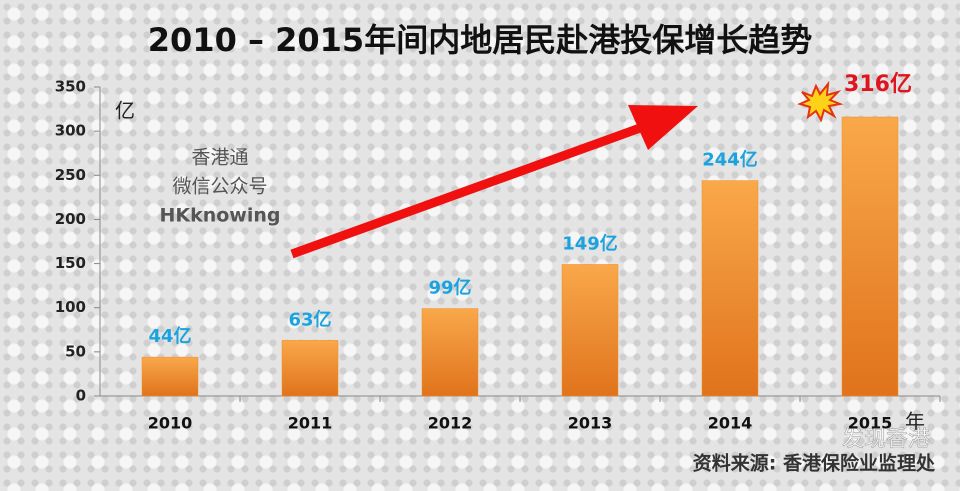 This screenshot has width=960, height=491. I want to click on y-tick-label: 150, so click(70, 263).